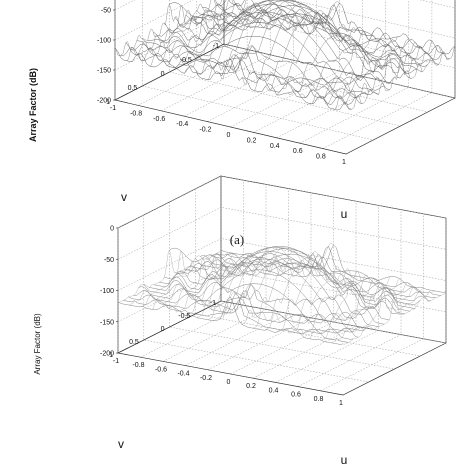 This screenshot has height=474, width=474. I want to click on z-tick-label: 0, so click(112, 229).